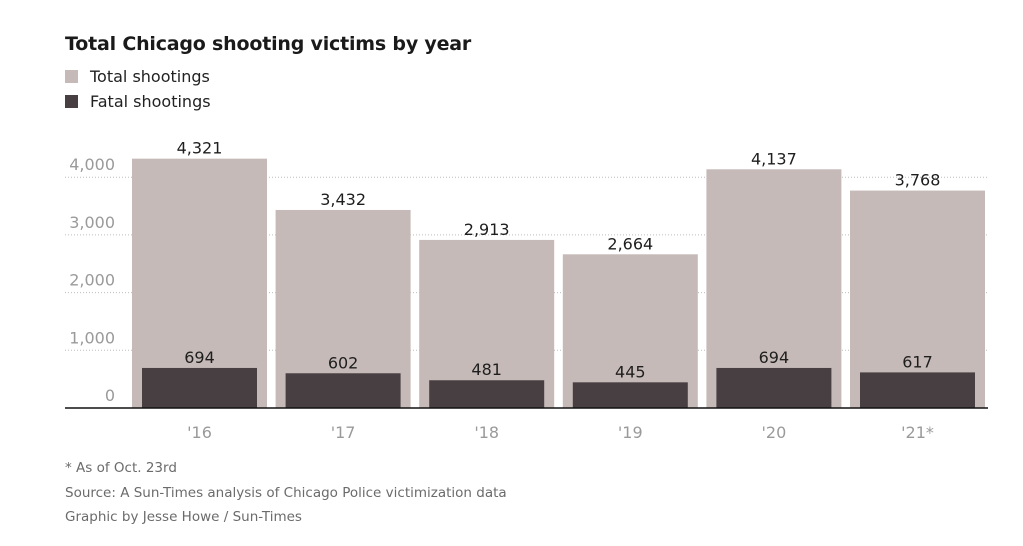 The width and height of the screenshot is (1023, 546). Describe the element at coordinates (917, 432) in the screenshot. I see `x-tick-label: '21*` at that location.